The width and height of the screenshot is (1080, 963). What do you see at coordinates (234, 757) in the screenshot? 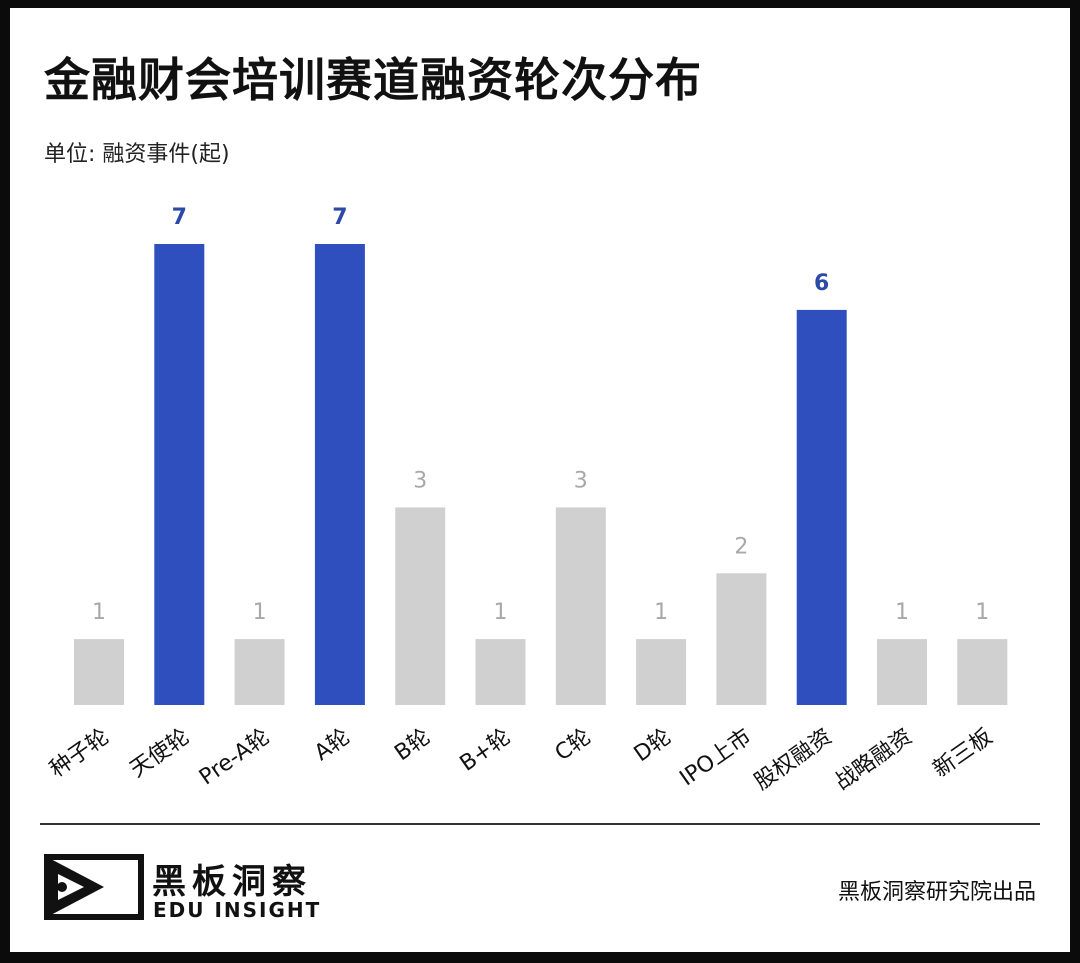
I see `x-tick-label: Pre-A轮` at bounding box center [234, 757].